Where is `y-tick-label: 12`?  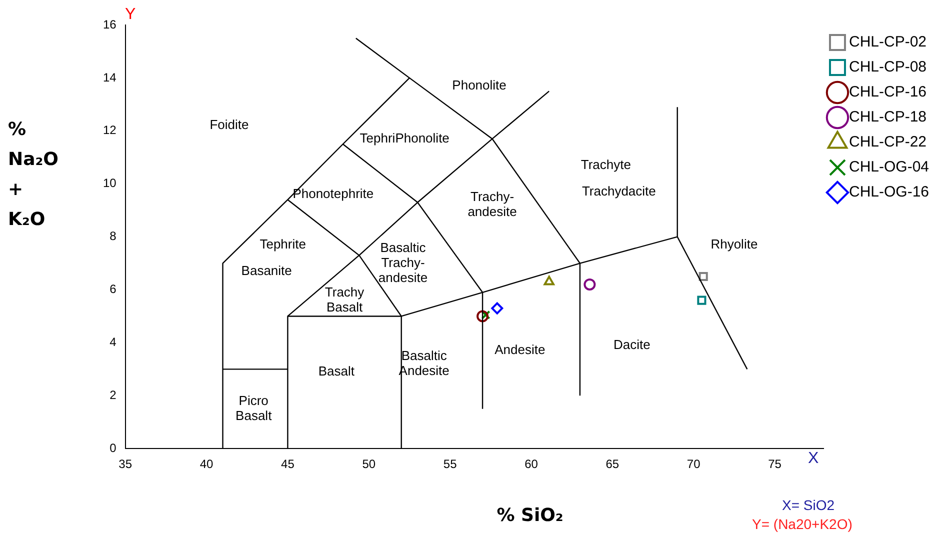 y-tick-label: 12 is located at coordinates (109, 130).